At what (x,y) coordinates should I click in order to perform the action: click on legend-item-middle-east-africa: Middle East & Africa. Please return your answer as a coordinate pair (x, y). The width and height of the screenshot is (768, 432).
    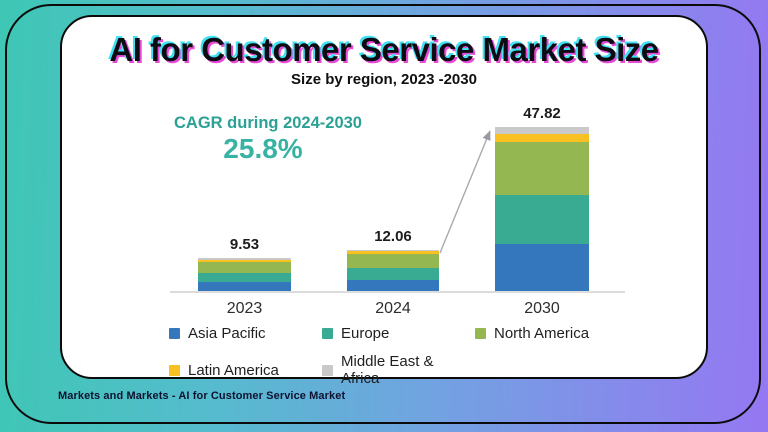
    Looking at the image, I should click on (398, 370).